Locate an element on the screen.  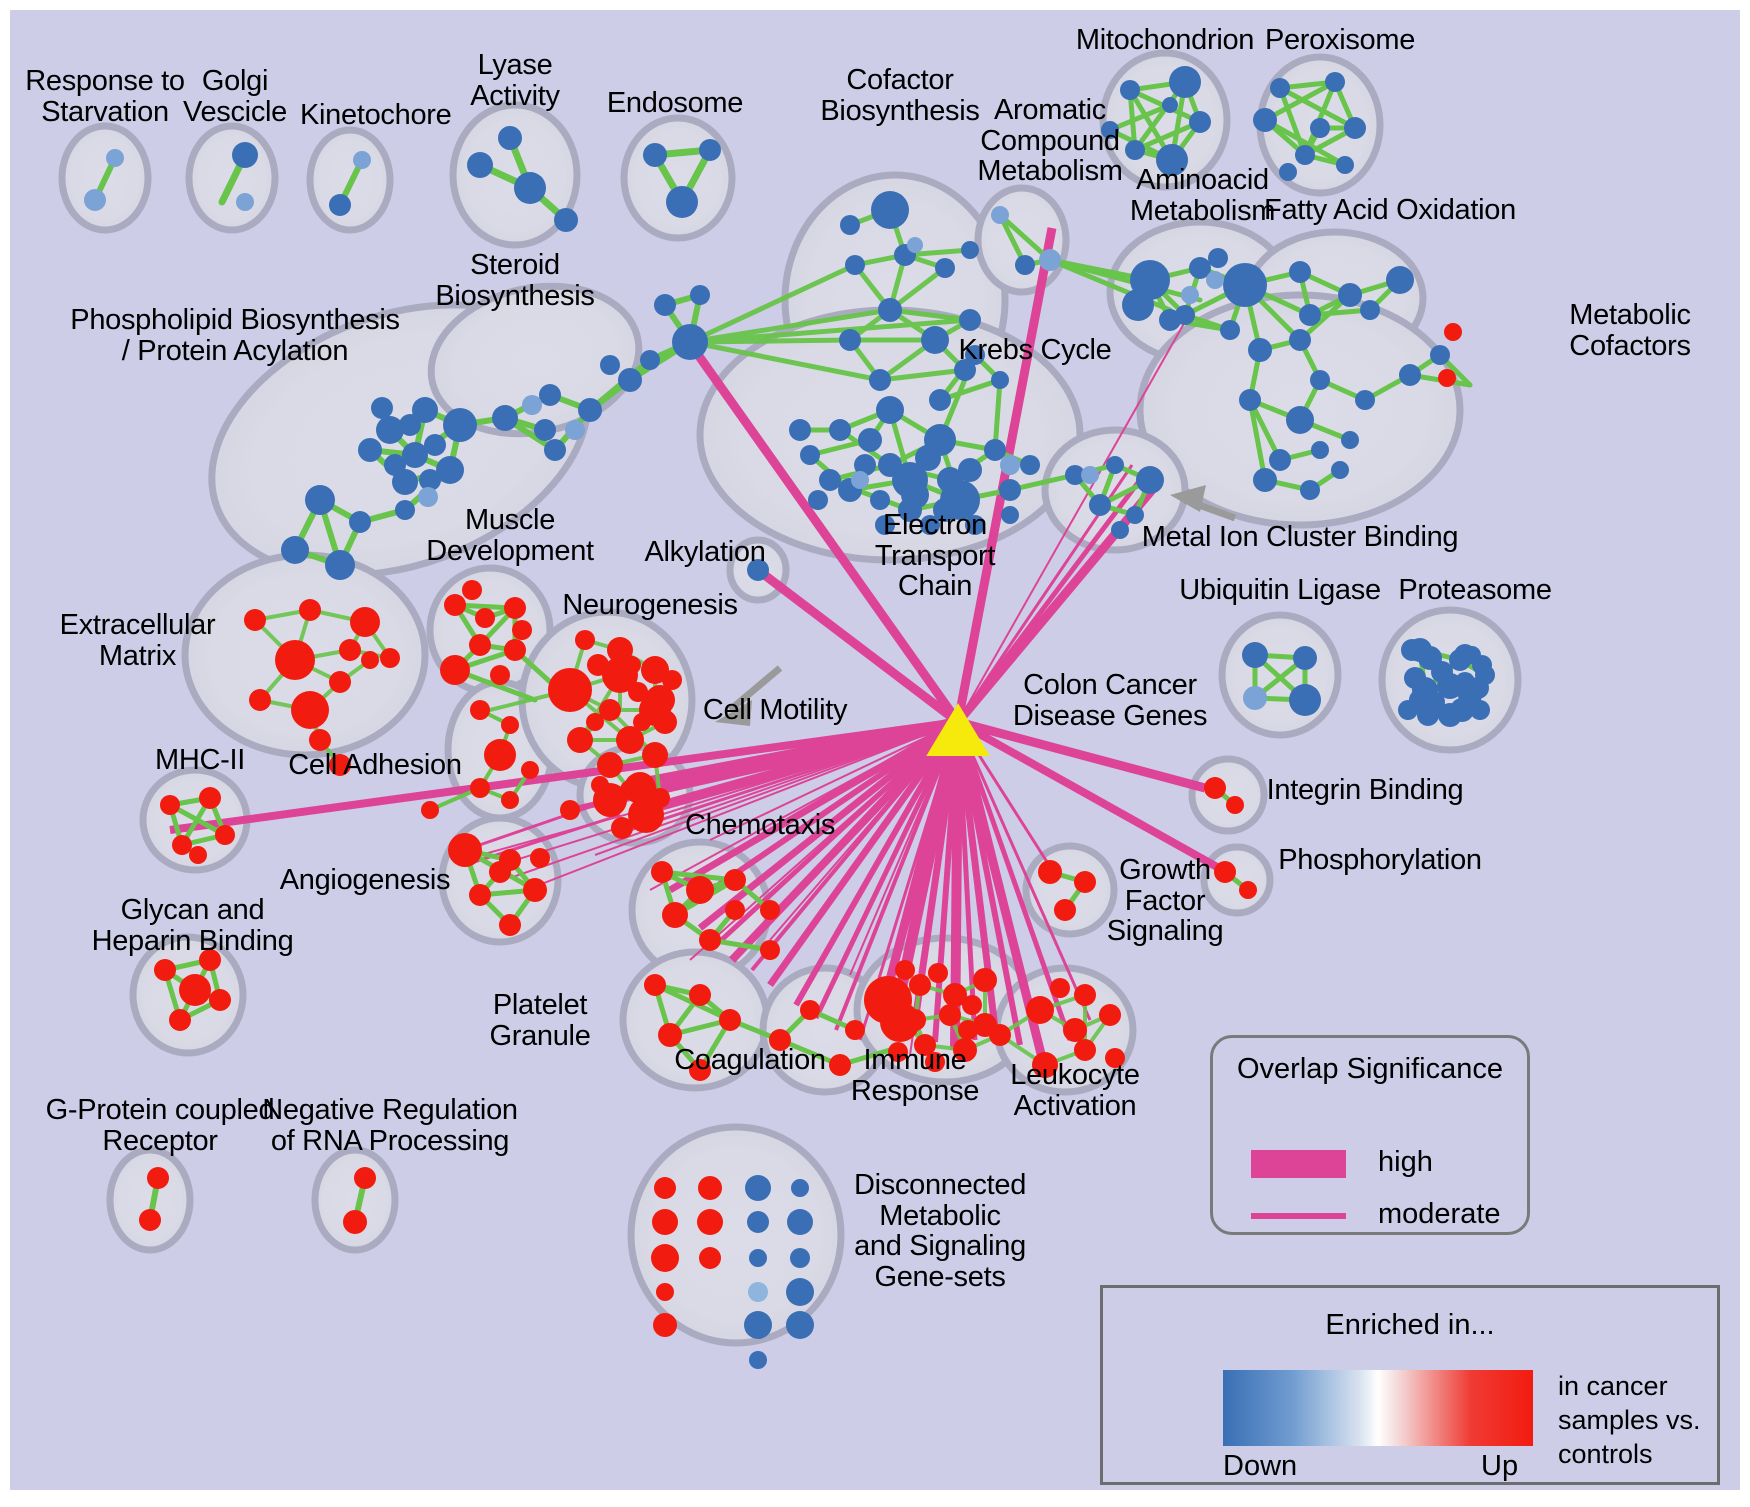
label-mhc-ii: MHC-II is located at coordinates (199, 760).